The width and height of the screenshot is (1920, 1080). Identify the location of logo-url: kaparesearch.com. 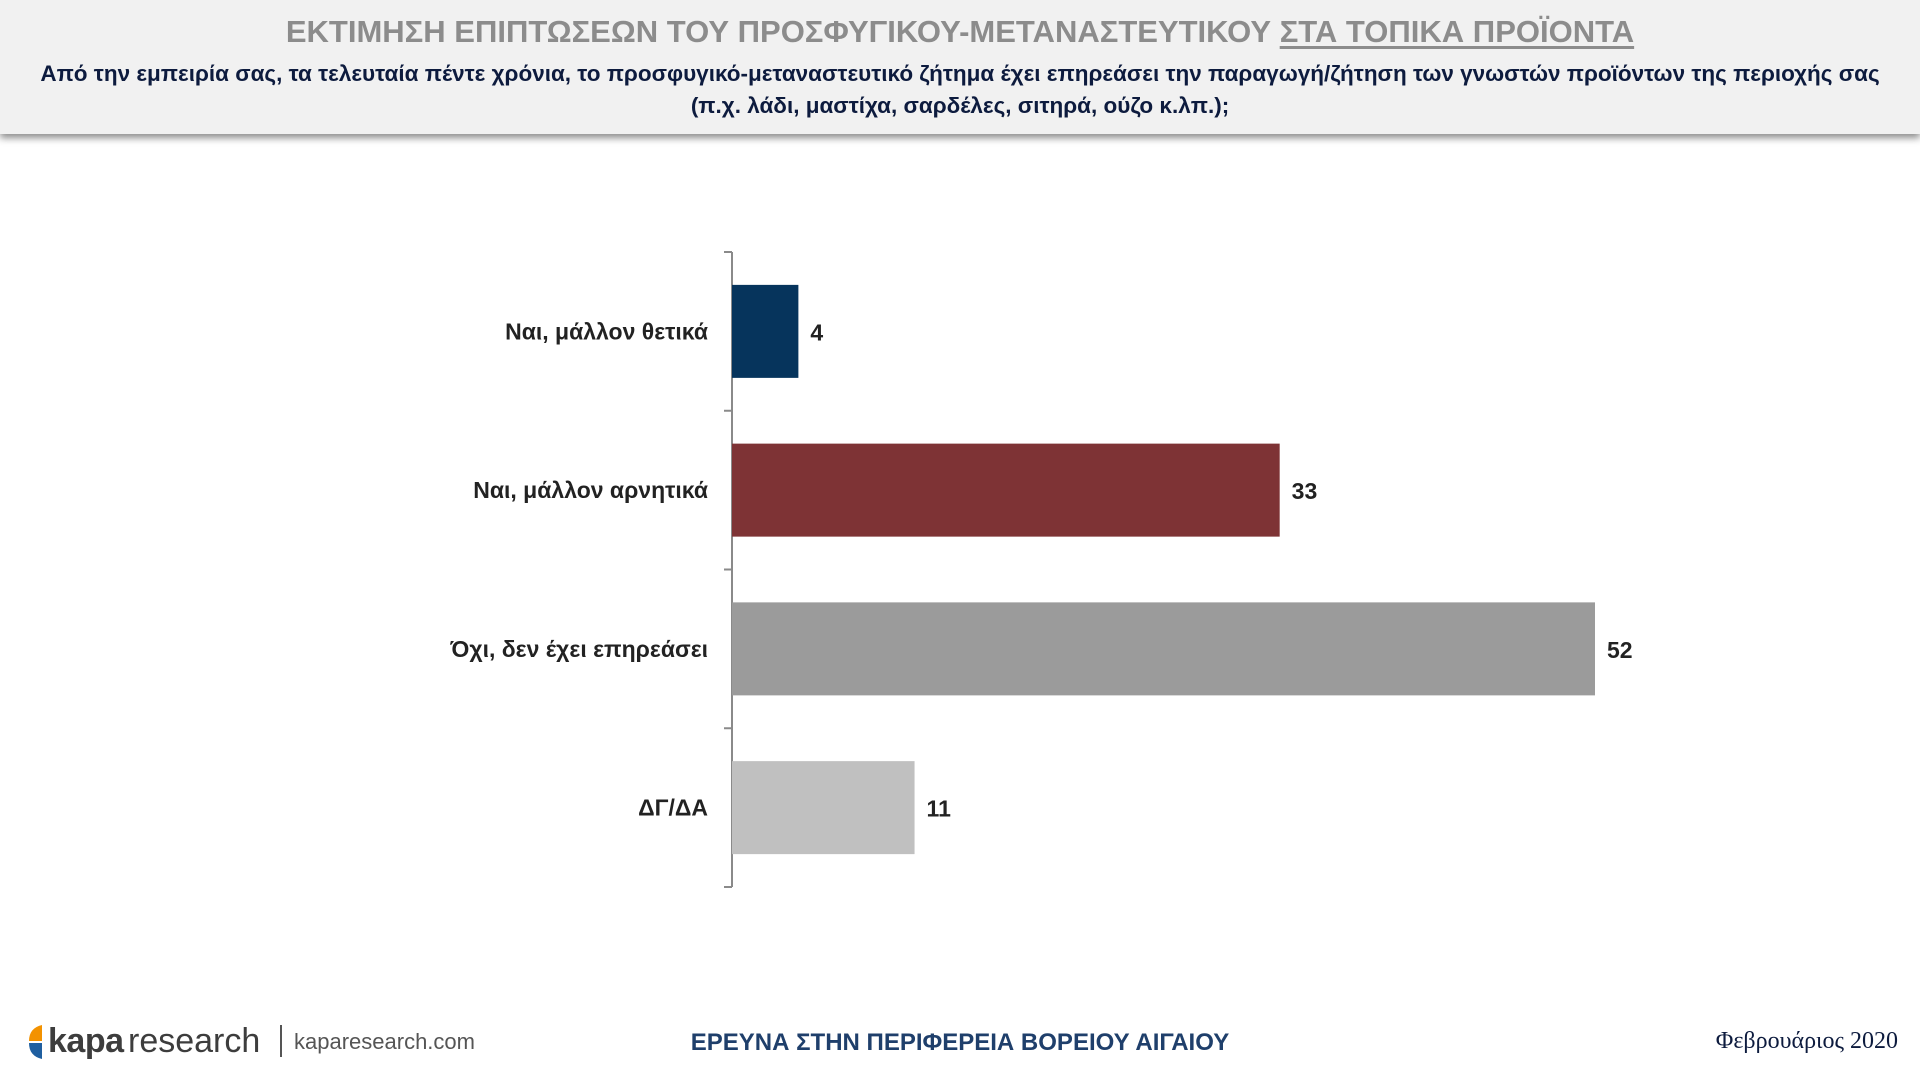
(384, 1041).